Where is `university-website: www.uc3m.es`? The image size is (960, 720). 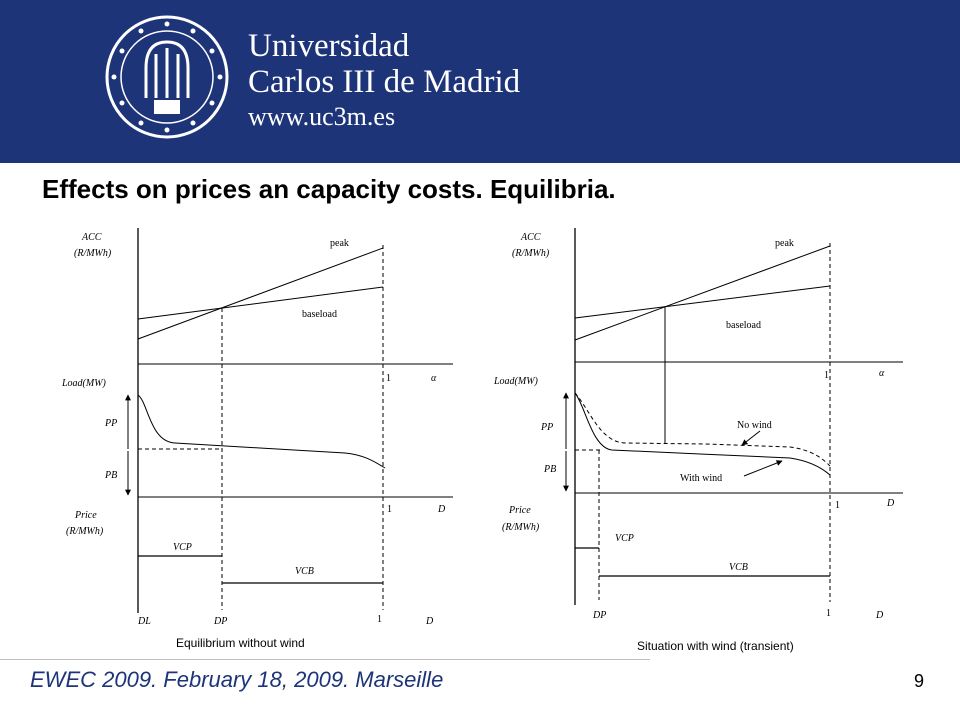
university-website: www.uc3m.es is located at coordinates (322, 116).